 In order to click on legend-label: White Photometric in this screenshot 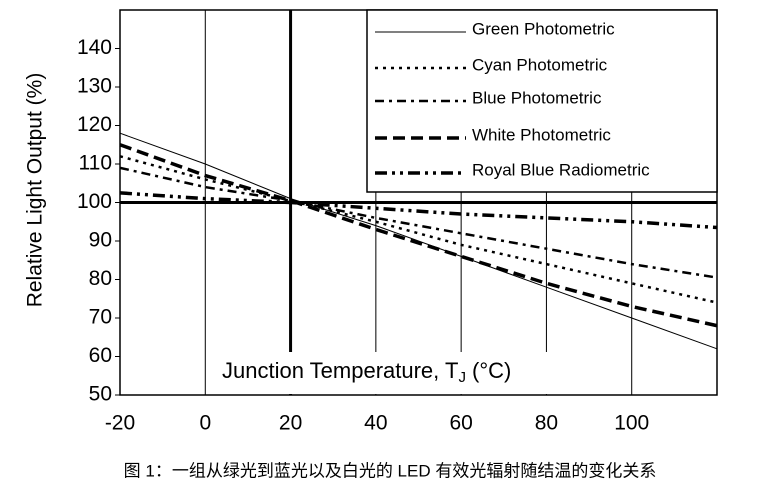, I will do `click(541, 134)`.